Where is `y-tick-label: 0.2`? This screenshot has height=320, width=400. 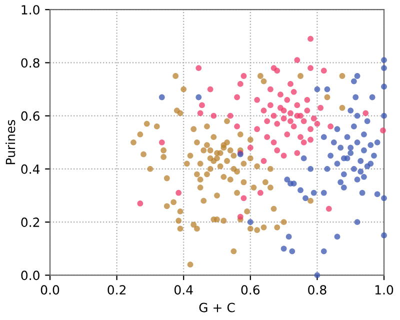 y-tick-label: 0.2 is located at coordinates (30, 223).